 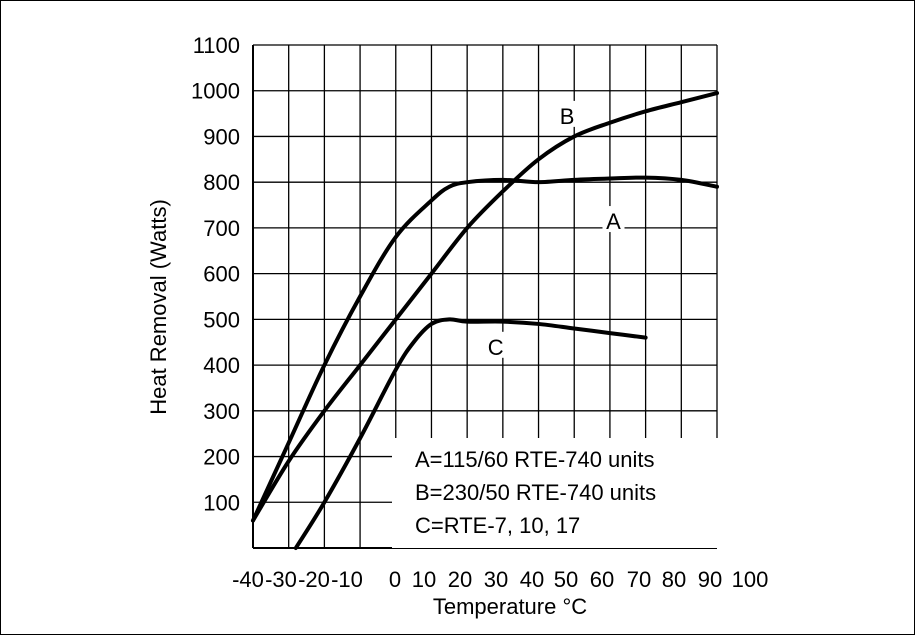 I want to click on x-tick-label: 90, so click(x=710, y=579).